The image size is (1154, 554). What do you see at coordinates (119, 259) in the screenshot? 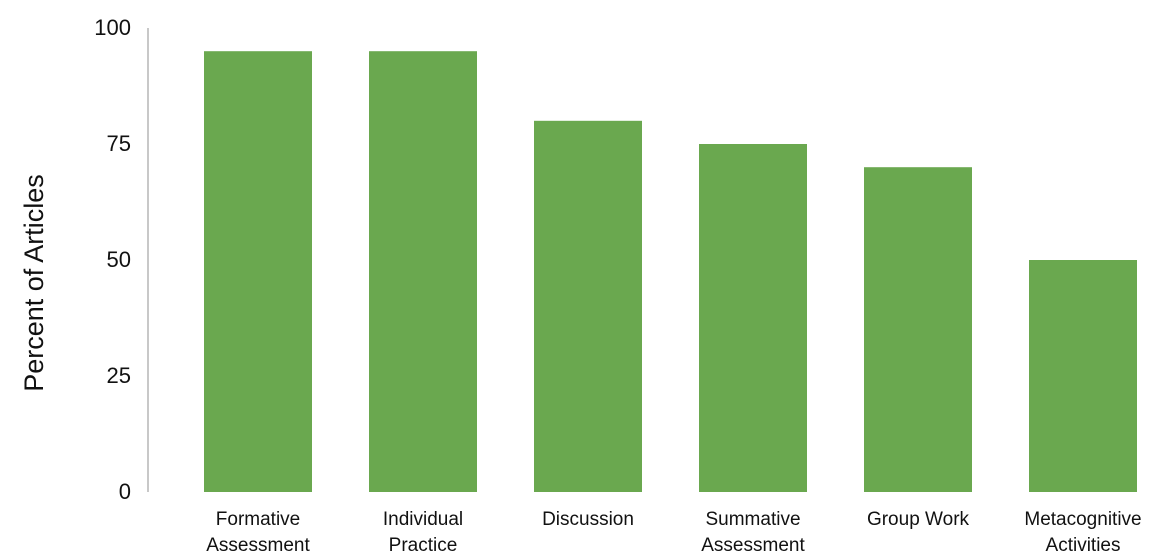
I see `y-tick-label: 50` at bounding box center [119, 259].